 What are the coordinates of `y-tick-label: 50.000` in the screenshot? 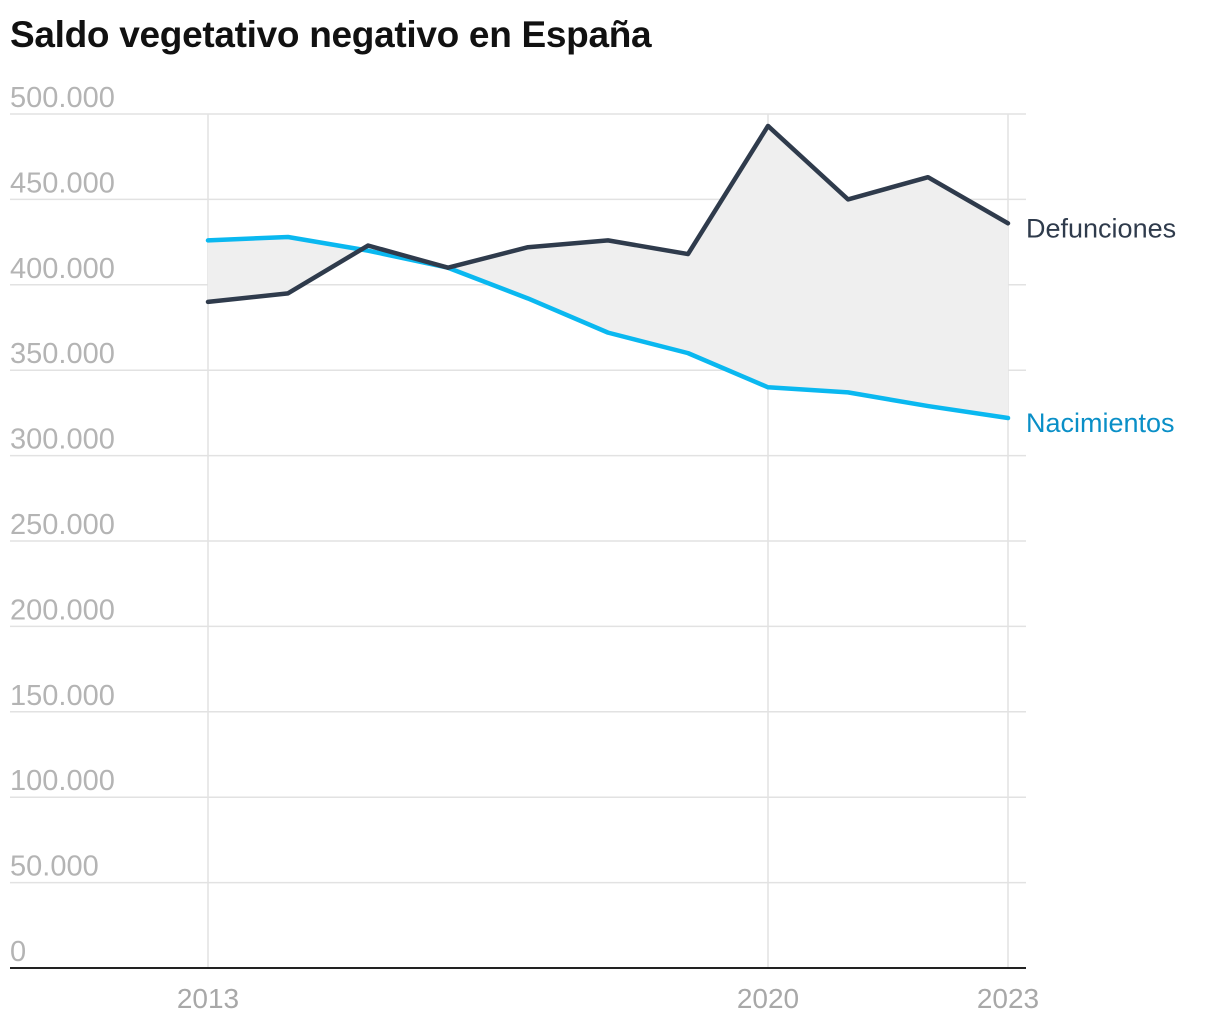 It's located at (54, 867).